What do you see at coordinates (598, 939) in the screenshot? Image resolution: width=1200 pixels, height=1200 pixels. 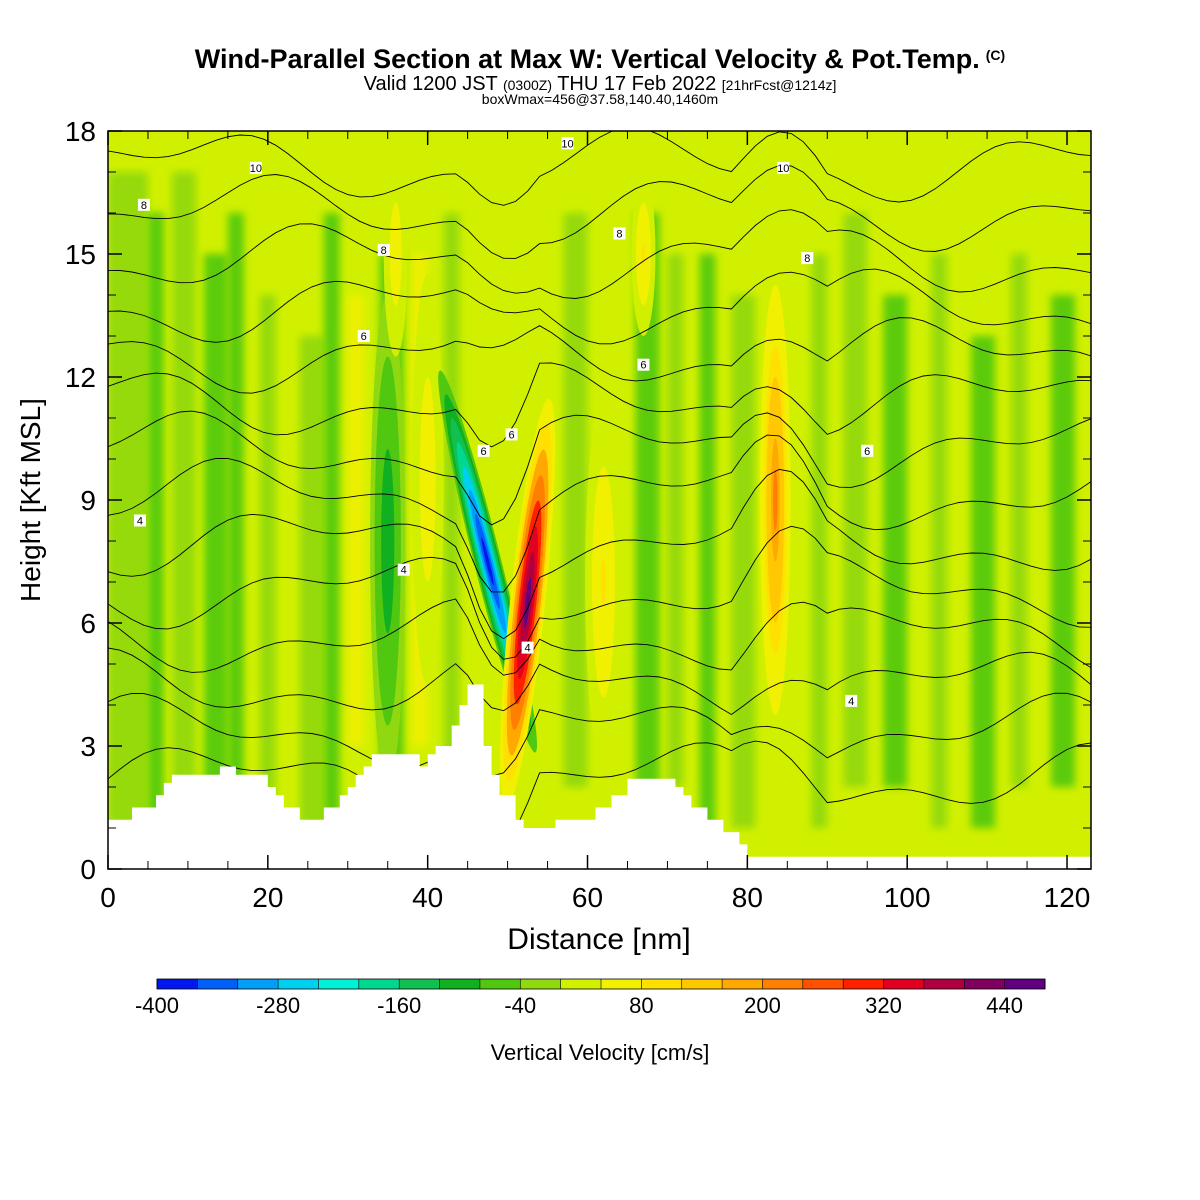 I see `x-axis-label: Distance [nm]` at bounding box center [598, 939].